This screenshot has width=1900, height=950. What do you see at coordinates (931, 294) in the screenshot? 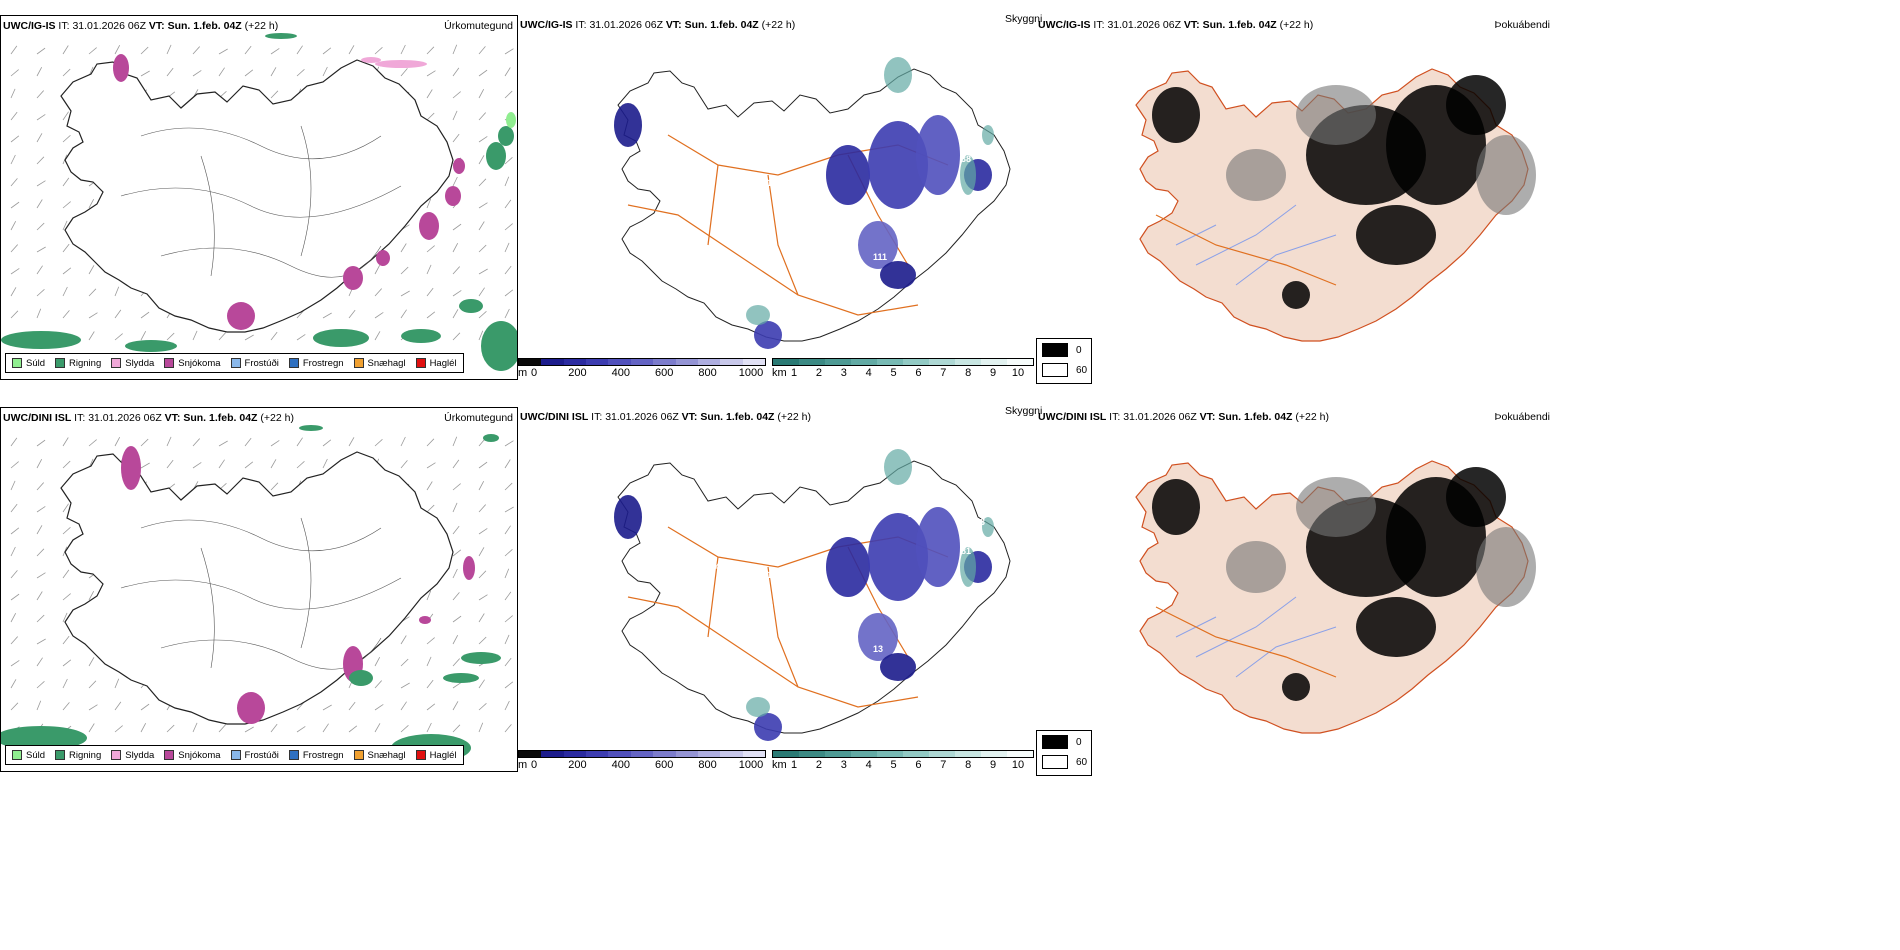
I see `ceiling-value-label: 40` at bounding box center [931, 294].